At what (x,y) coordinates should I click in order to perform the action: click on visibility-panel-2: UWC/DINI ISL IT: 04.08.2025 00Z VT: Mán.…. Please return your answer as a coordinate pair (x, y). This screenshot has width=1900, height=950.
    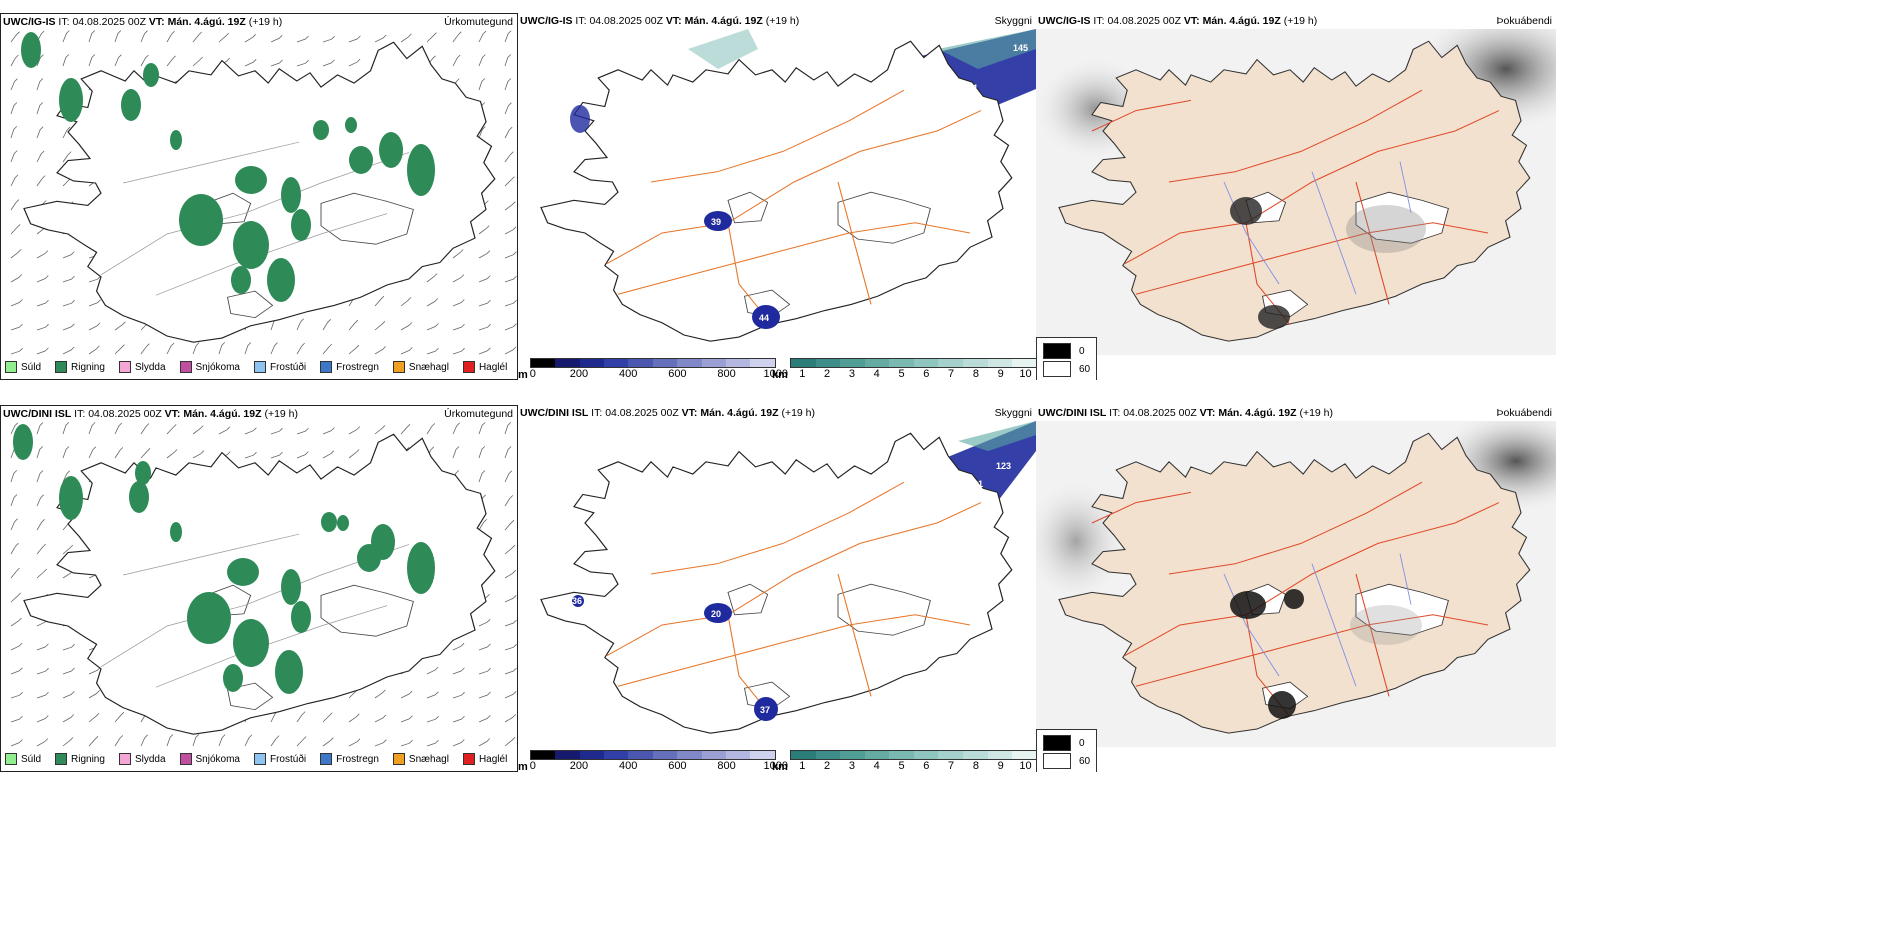
    Looking at the image, I should click on (777, 588).